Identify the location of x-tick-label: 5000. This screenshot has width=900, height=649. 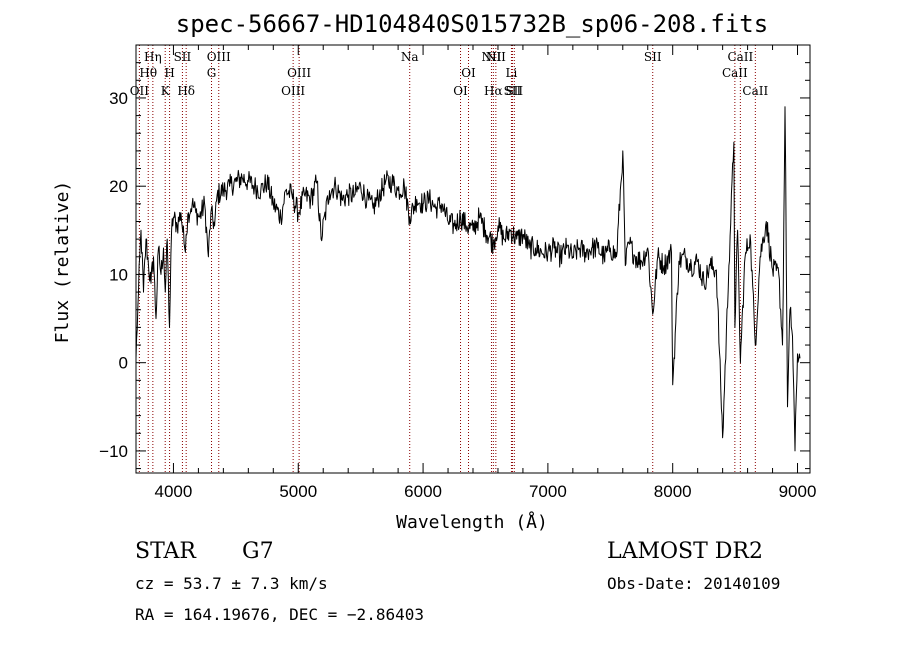
(298, 491).